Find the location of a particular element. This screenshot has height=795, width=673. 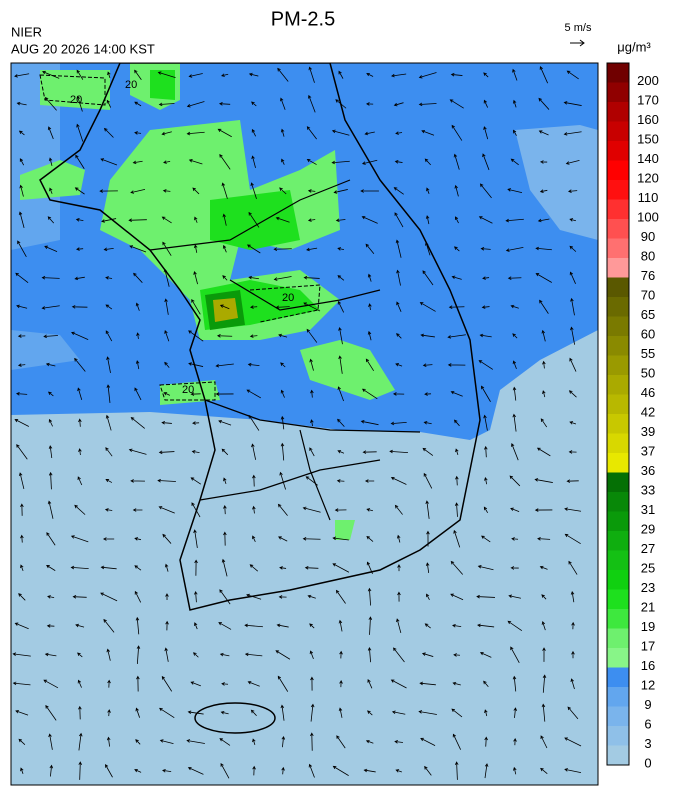

colorbar-label: 76 is located at coordinates (648, 275).